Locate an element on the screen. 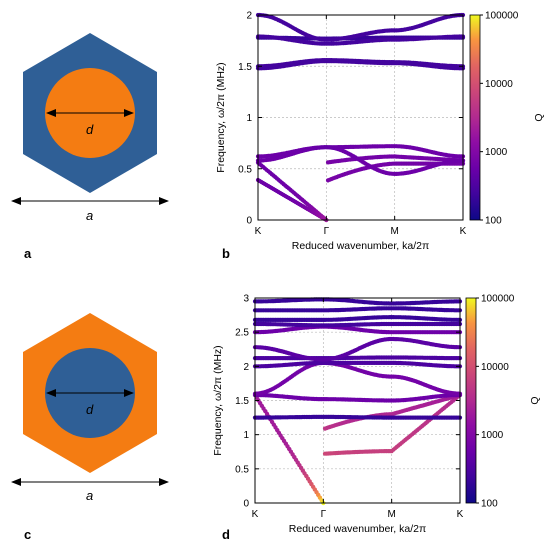  panel-label-d: d is located at coordinates (226, 534).